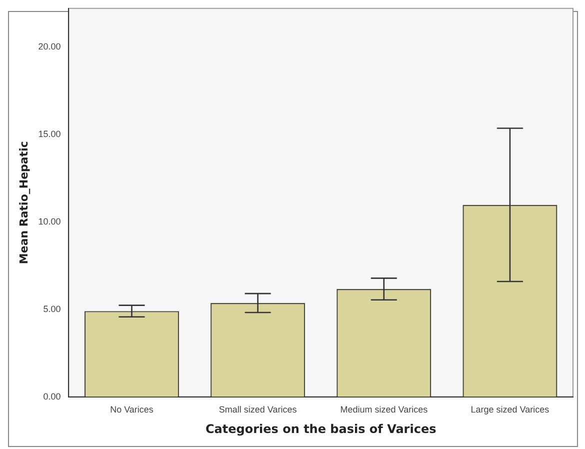  I want to click on y-tick-label: 20.00, so click(49, 46).